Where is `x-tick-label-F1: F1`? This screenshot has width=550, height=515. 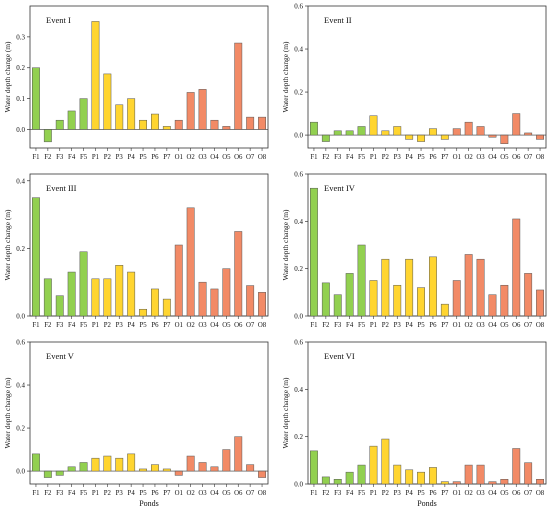 x-tick-label-F1: F1 is located at coordinates (35, 325).